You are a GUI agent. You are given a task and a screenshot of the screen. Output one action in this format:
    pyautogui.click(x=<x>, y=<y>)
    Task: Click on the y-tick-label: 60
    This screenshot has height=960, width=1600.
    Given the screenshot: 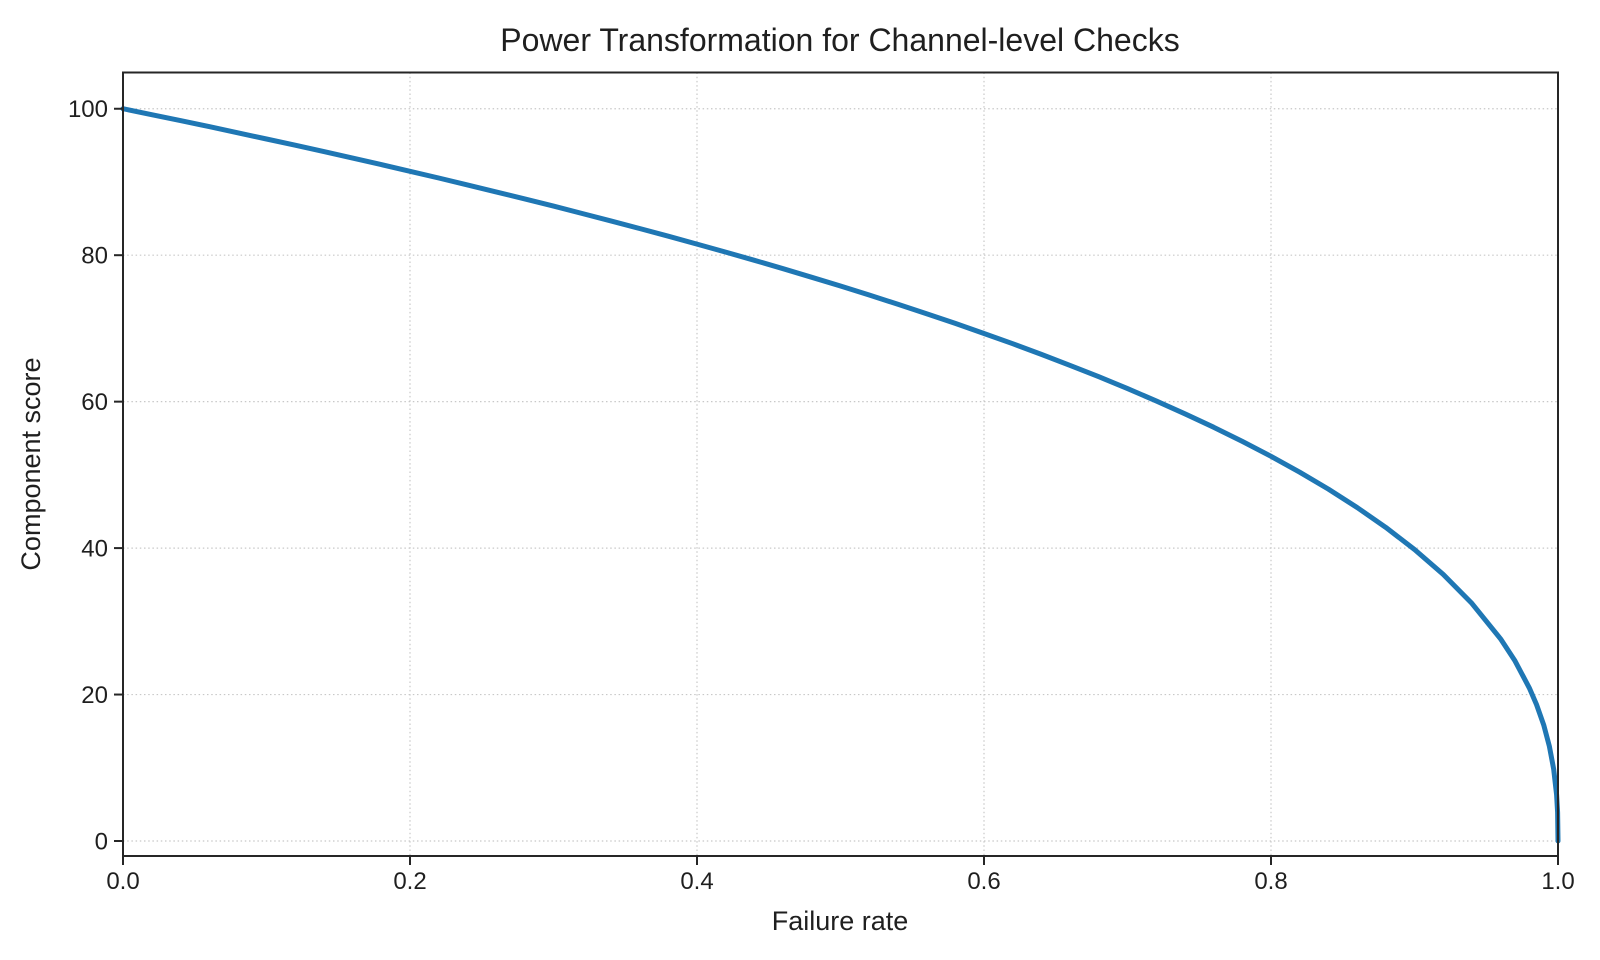 What is the action you would take?
    pyautogui.click(x=94, y=402)
    